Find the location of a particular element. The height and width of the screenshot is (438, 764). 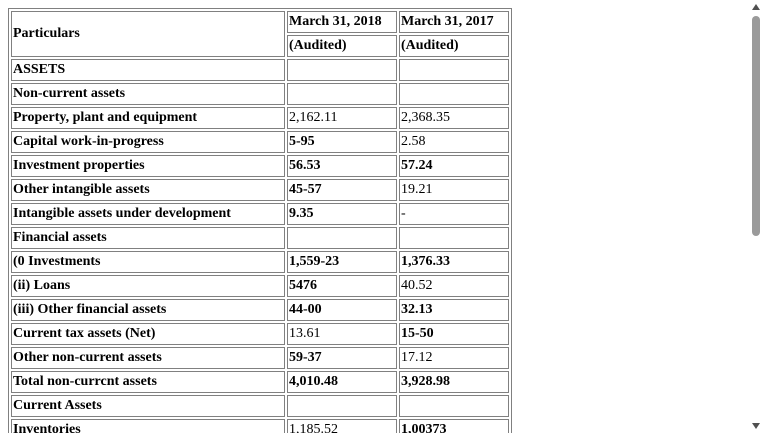

value-cell: 19.21 is located at coordinates (454, 190).